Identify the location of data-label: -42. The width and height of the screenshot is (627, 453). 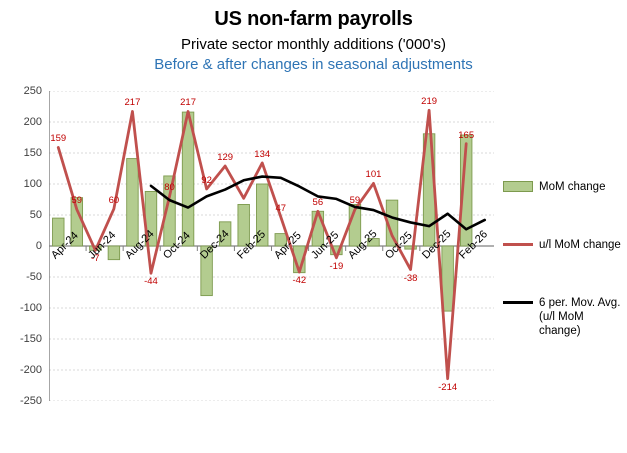
(299, 281).